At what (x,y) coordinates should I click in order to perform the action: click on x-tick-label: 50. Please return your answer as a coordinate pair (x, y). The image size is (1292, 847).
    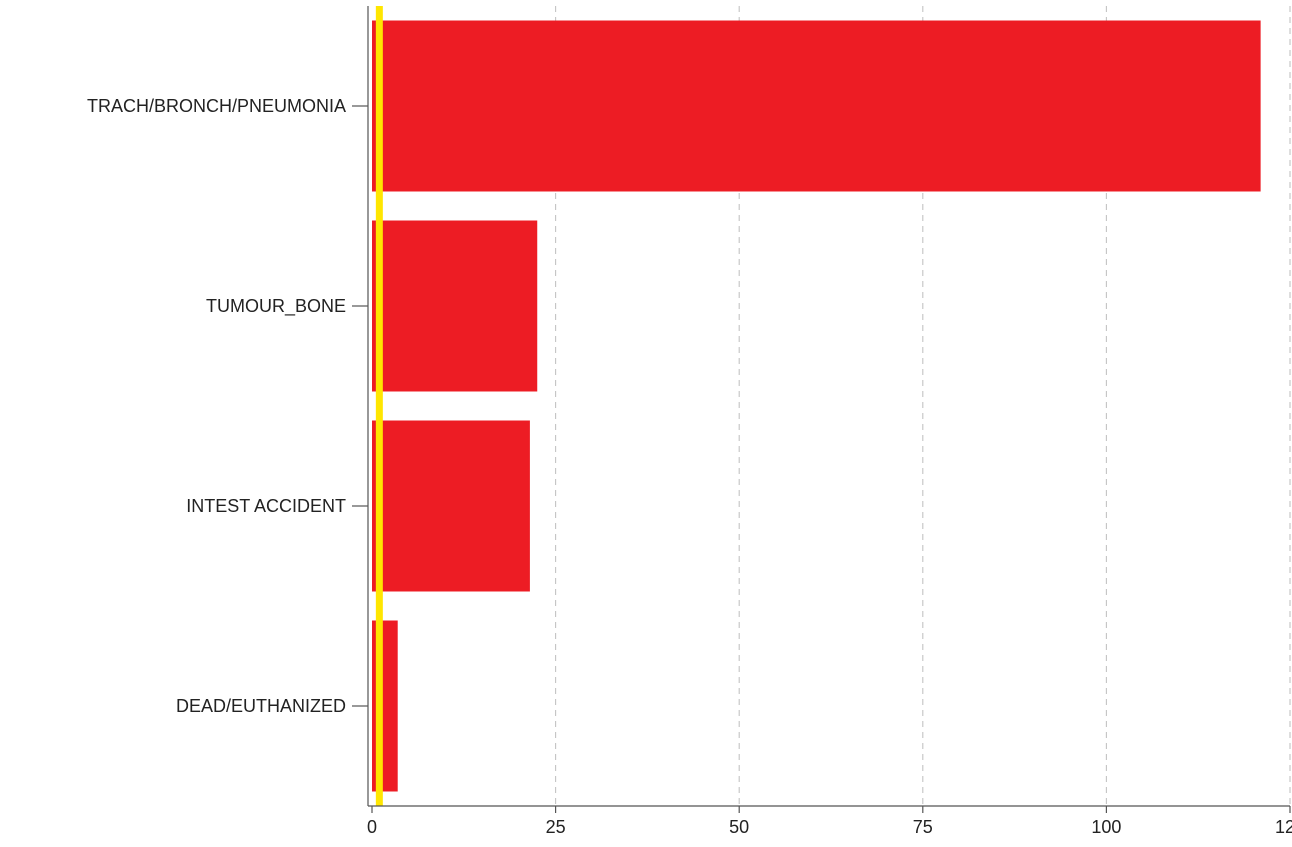
    Looking at the image, I should click on (739, 827).